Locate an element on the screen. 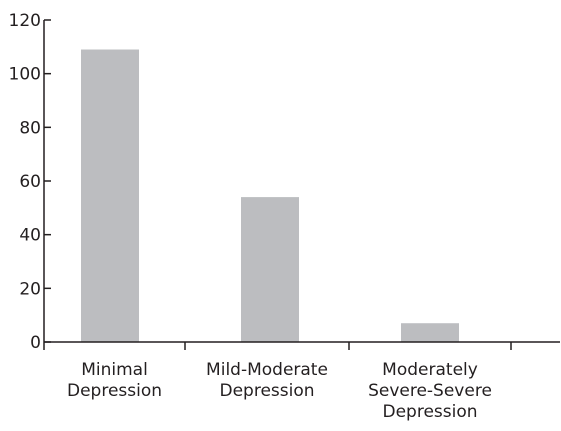 Image resolution: width=561 pixels, height=431 pixels. y-tick-label-80: 80 is located at coordinates (30, 128).